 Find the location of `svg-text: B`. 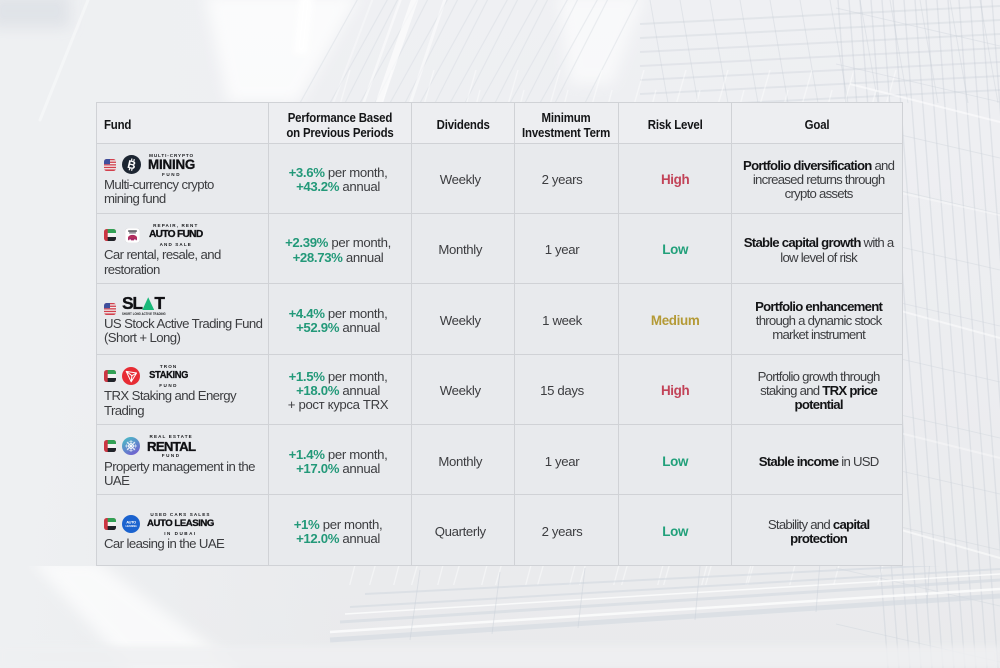

svg-text: B is located at coordinates (131, 165).